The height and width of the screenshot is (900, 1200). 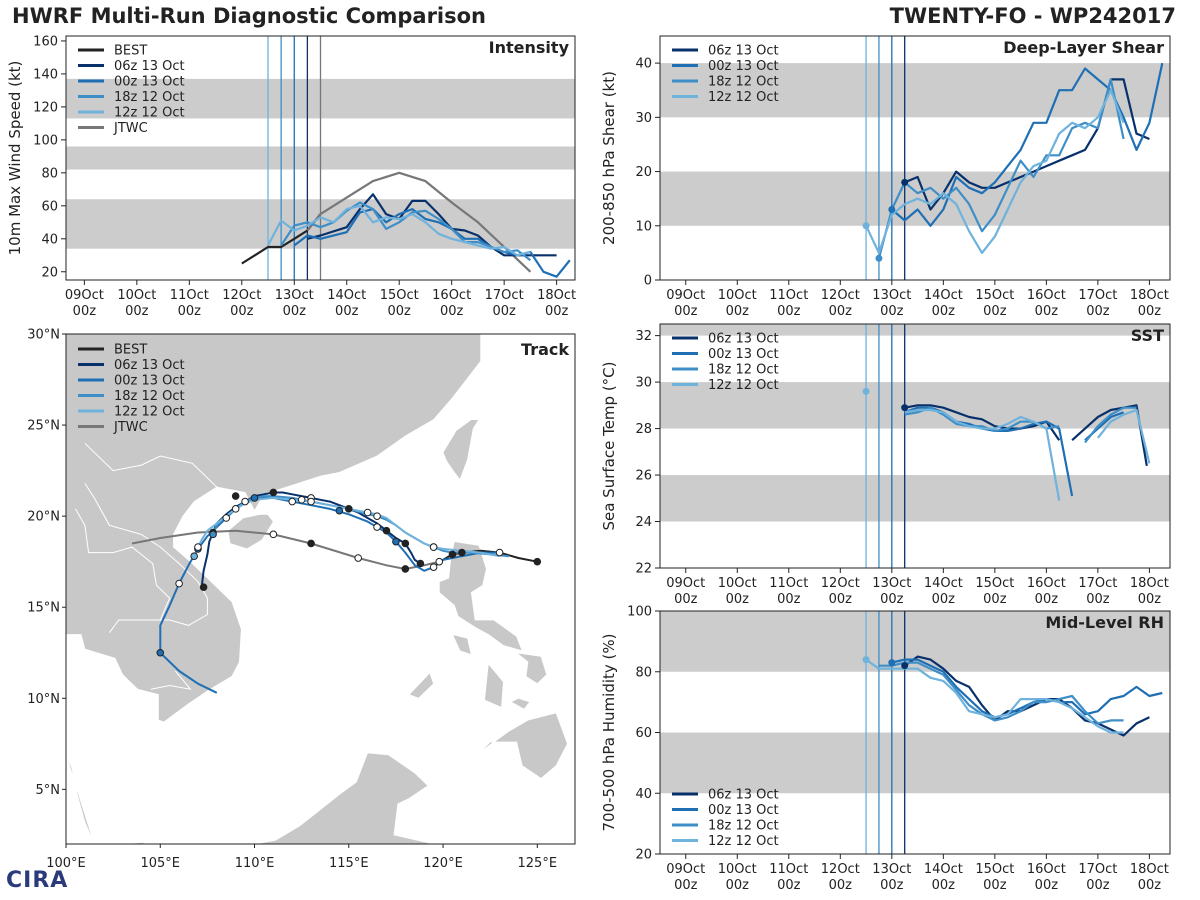 I want to click on y-tick-label: 40, so click(x=643, y=64).